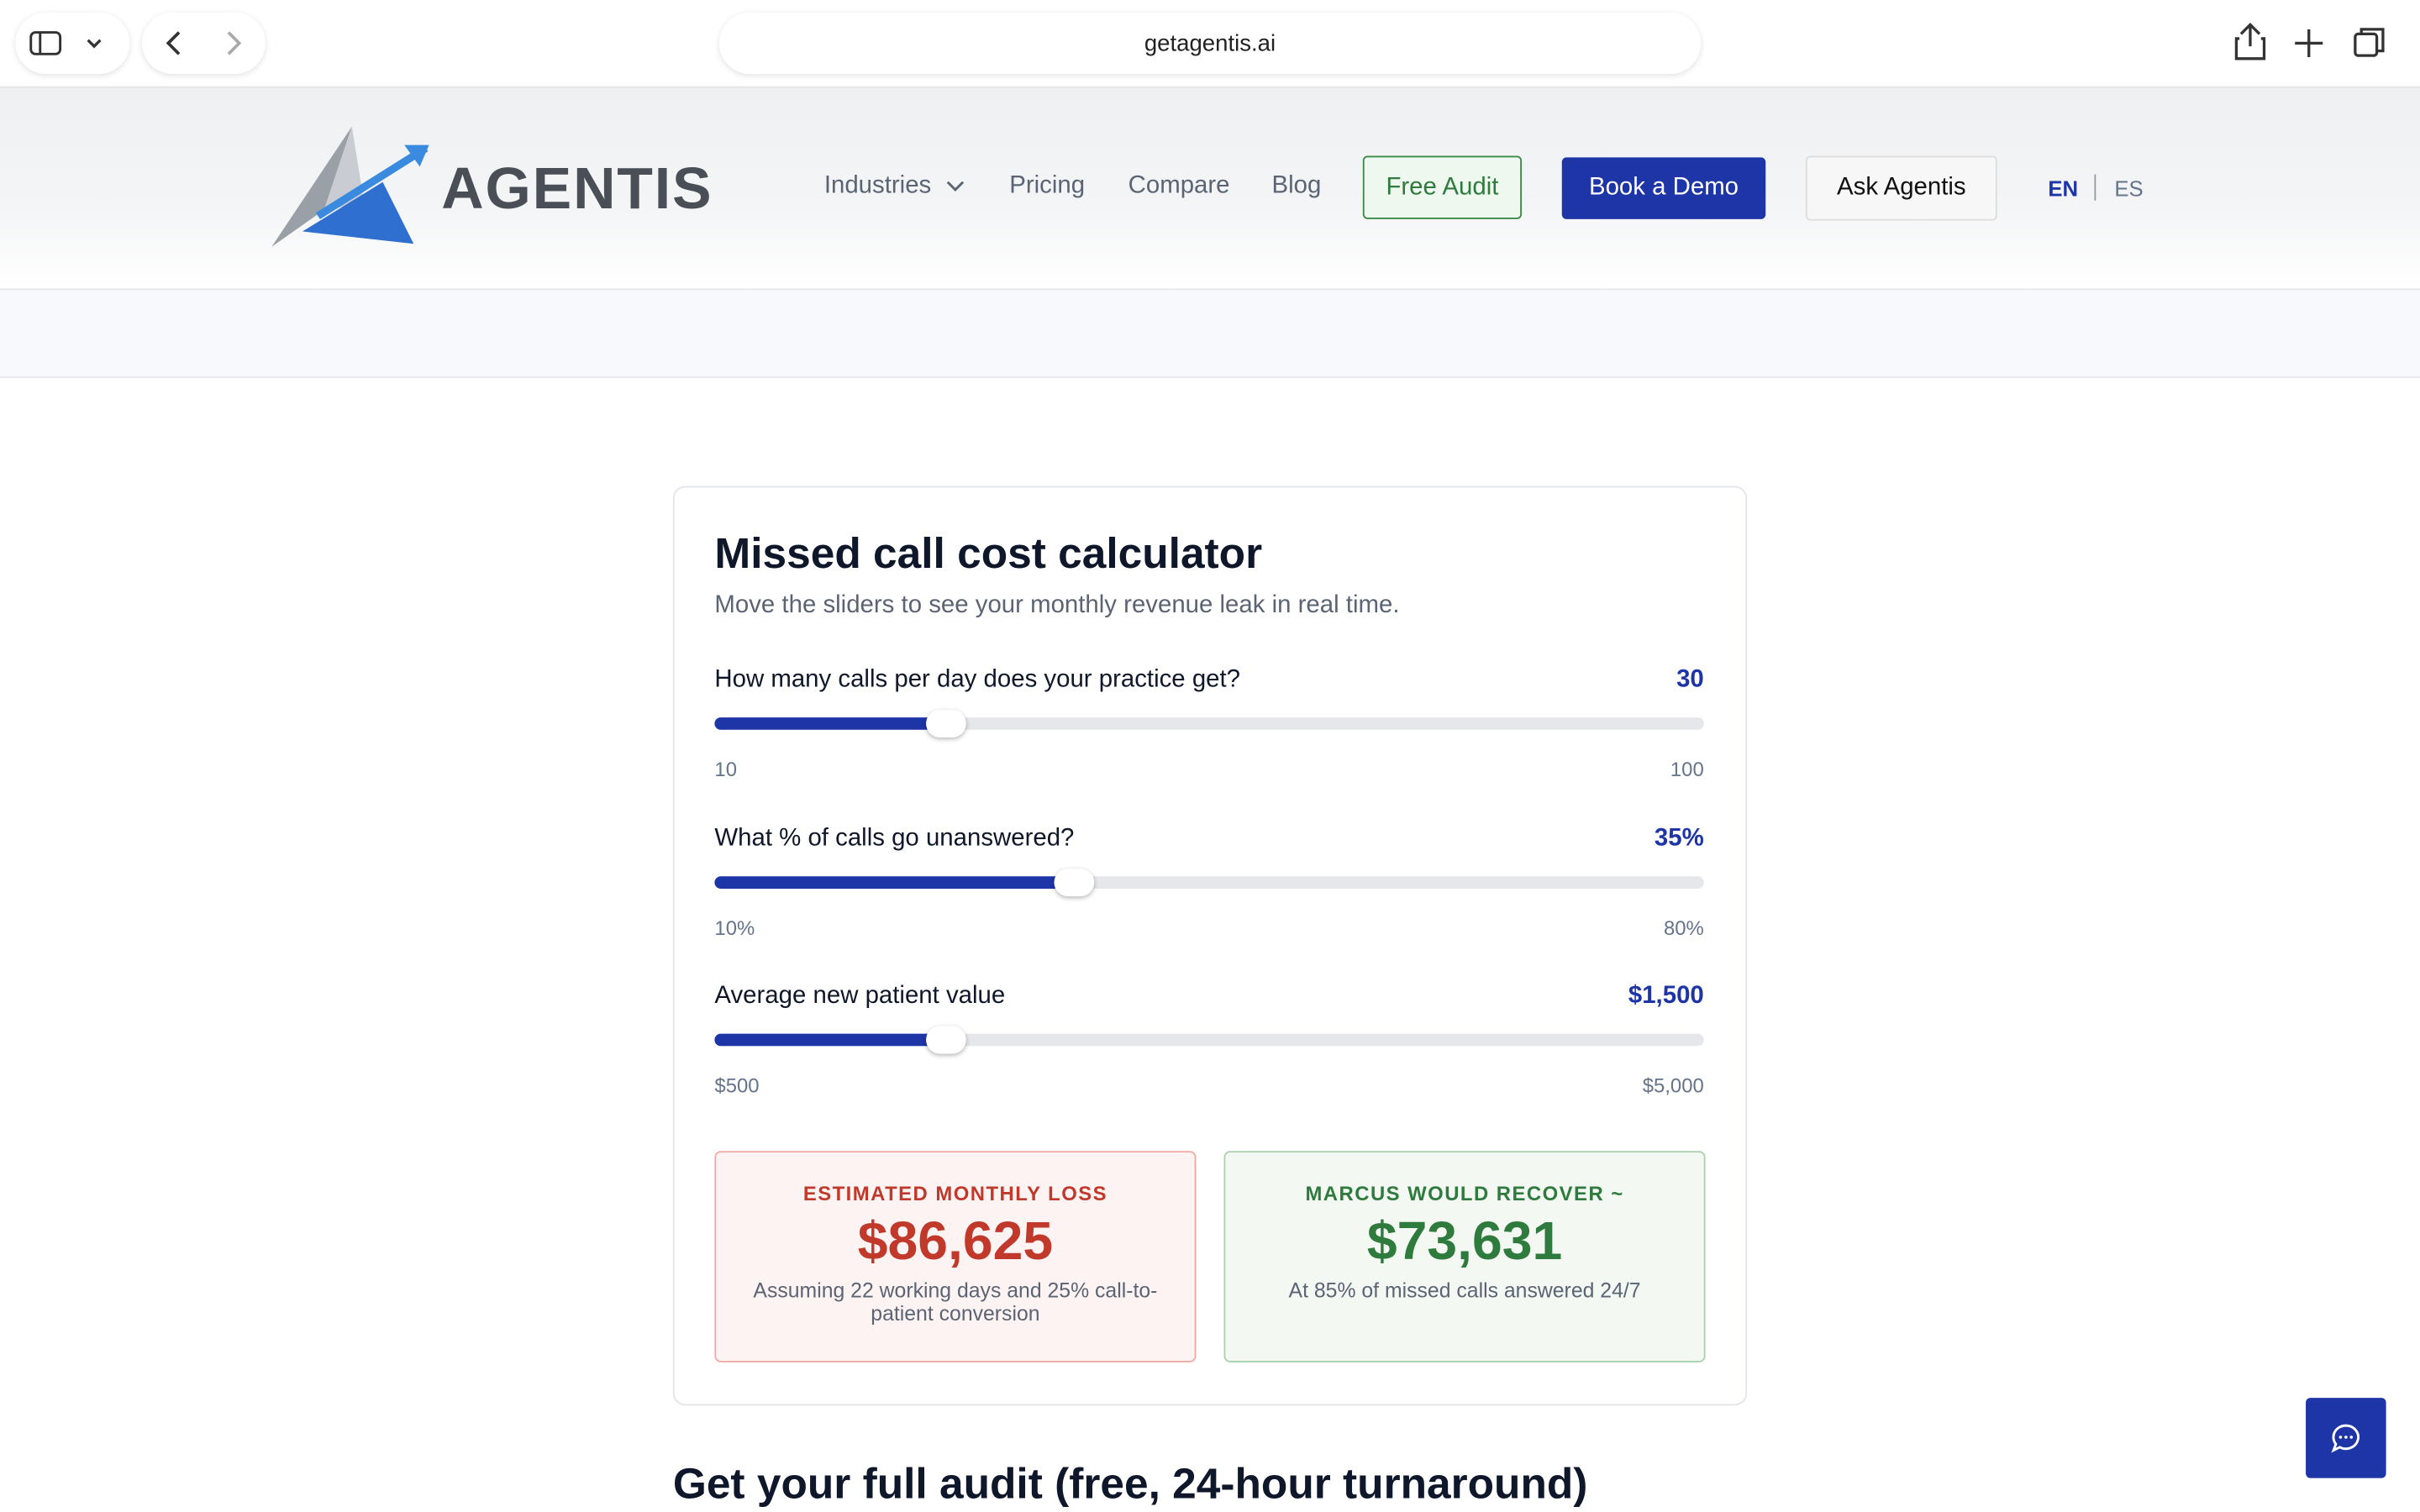  Describe the element at coordinates (737, 1085) in the screenshot. I see `slider-min: $500` at that location.